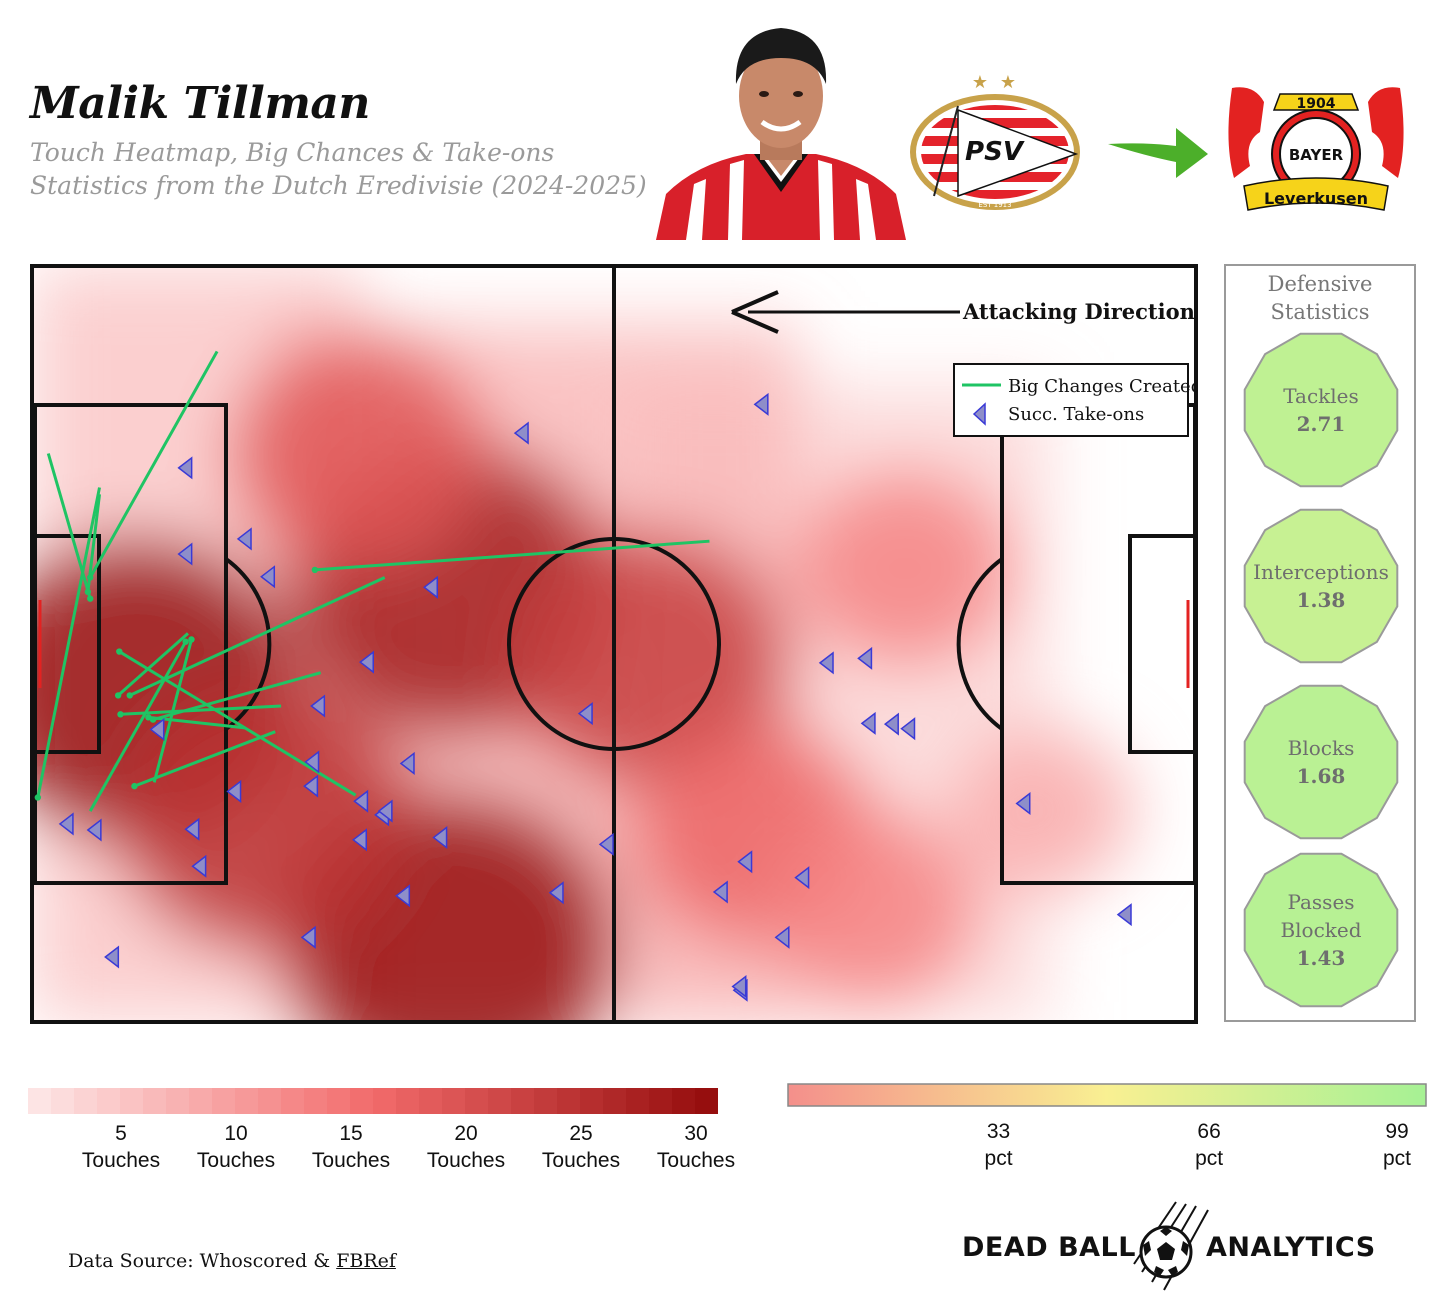 The width and height of the screenshot is (1456, 1309). What do you see at coordinates (1316, 104) in the screenshot?
I see `bayer-year-text: 1904` at bounding box center [1316, 104].